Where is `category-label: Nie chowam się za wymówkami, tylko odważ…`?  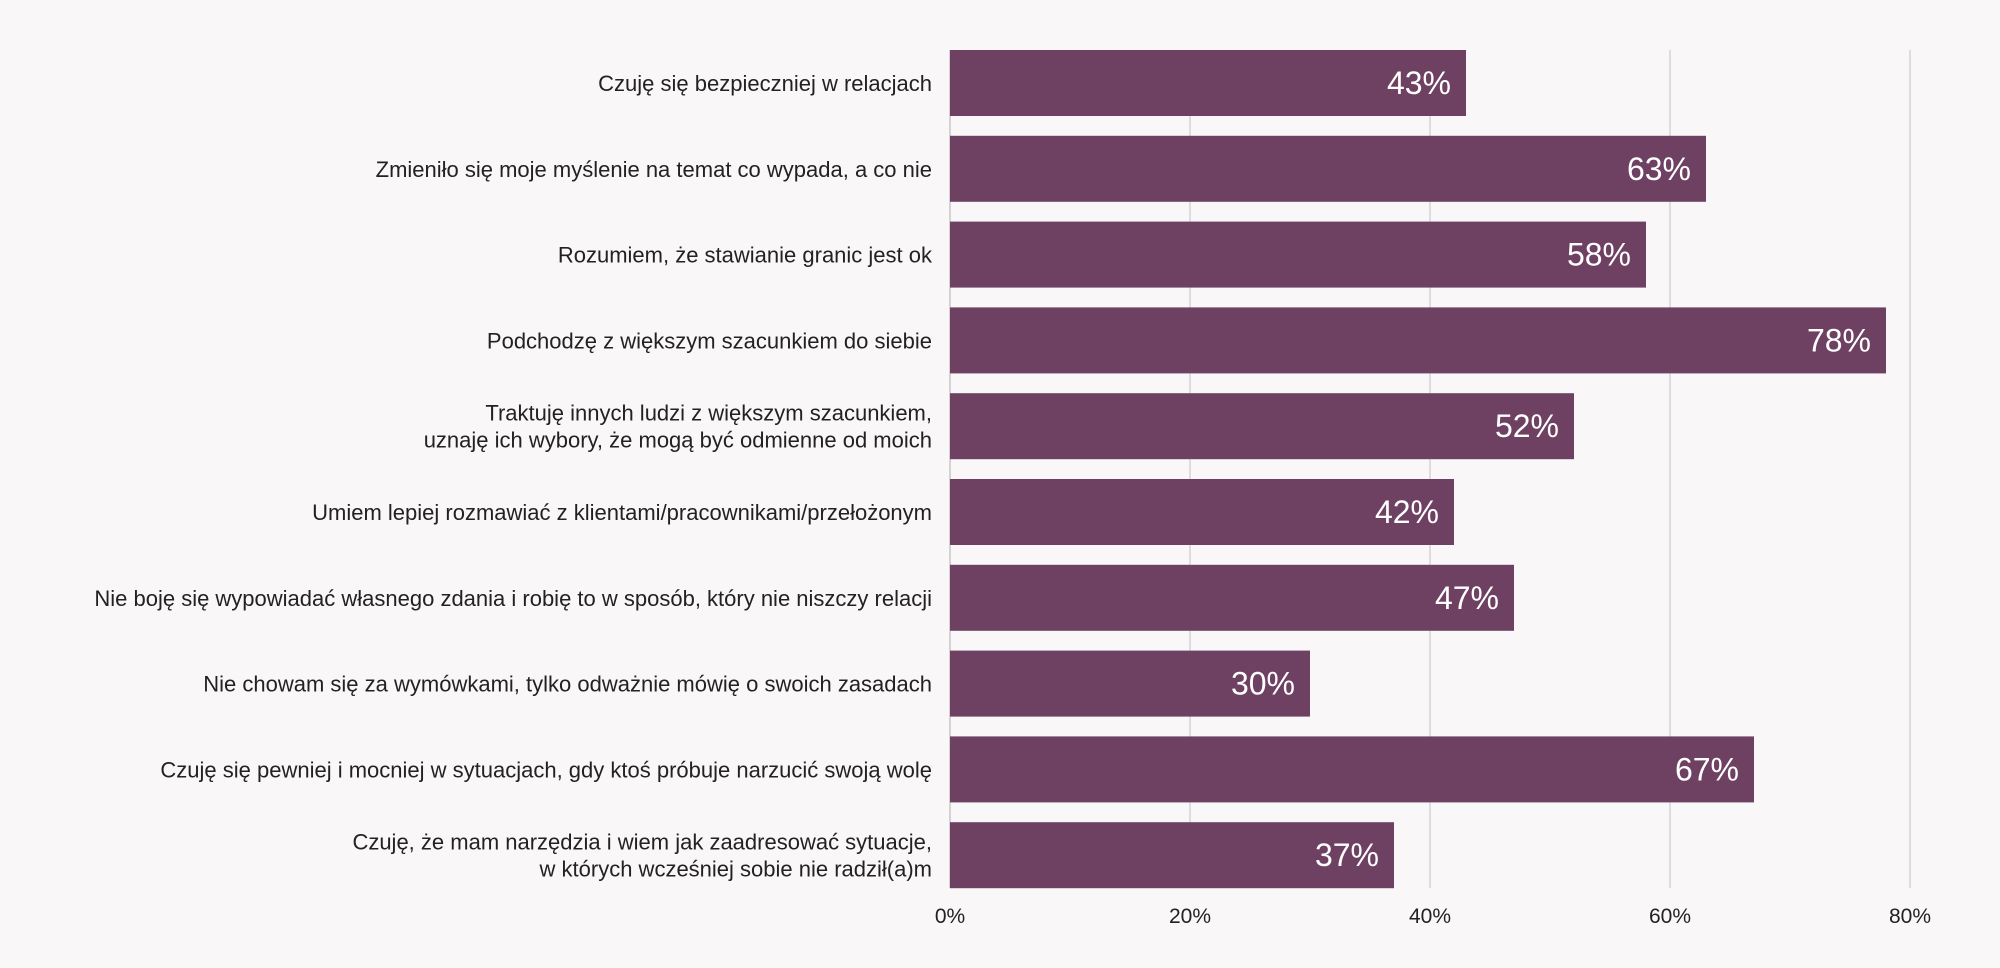
category-label: Nie chowam się za wymówkami, tylko odważ… is located at coordinates (567, 684).